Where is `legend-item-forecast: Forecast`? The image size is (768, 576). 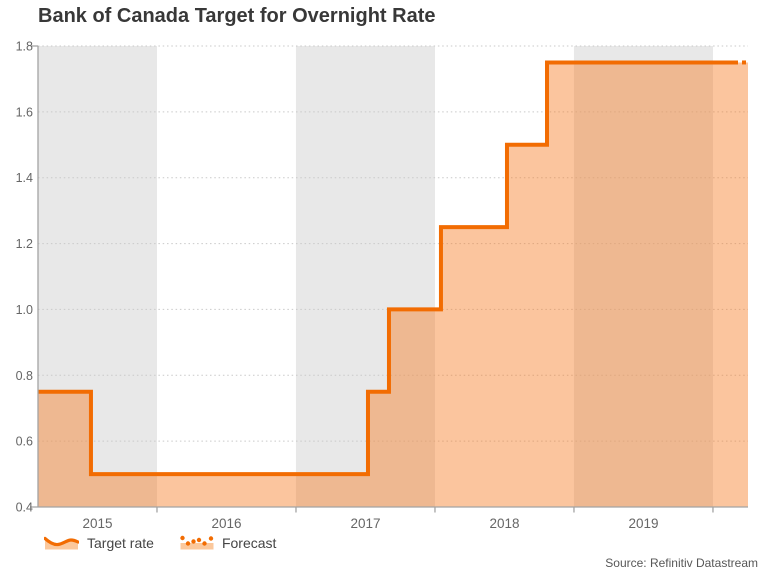
legend-item-forecast: Forecast is located at coordinates (228, 542).